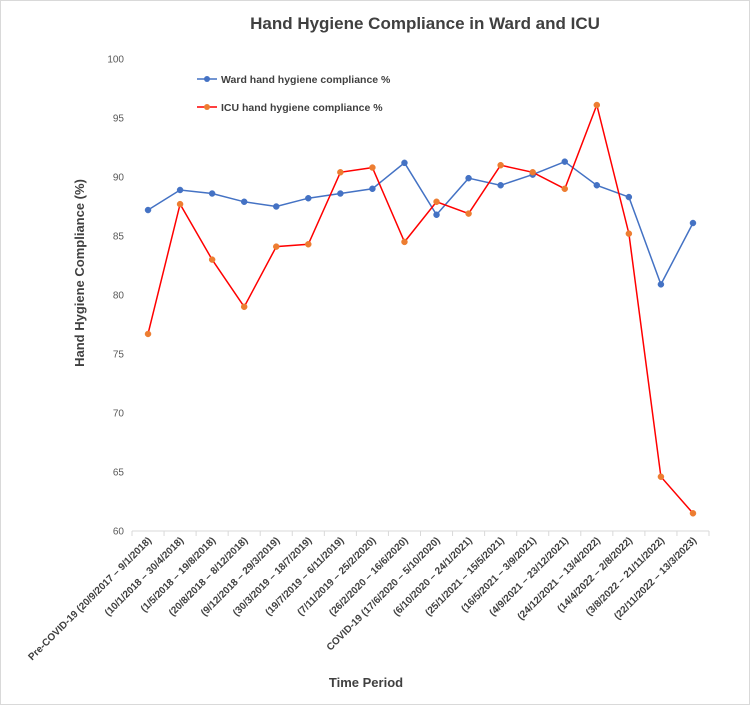 Image resolution: width=750 pixels, height=705 pixels. Describe the element at coordinates (207, 79) in the screenshot. I see `legend-ward-marker` at that location.